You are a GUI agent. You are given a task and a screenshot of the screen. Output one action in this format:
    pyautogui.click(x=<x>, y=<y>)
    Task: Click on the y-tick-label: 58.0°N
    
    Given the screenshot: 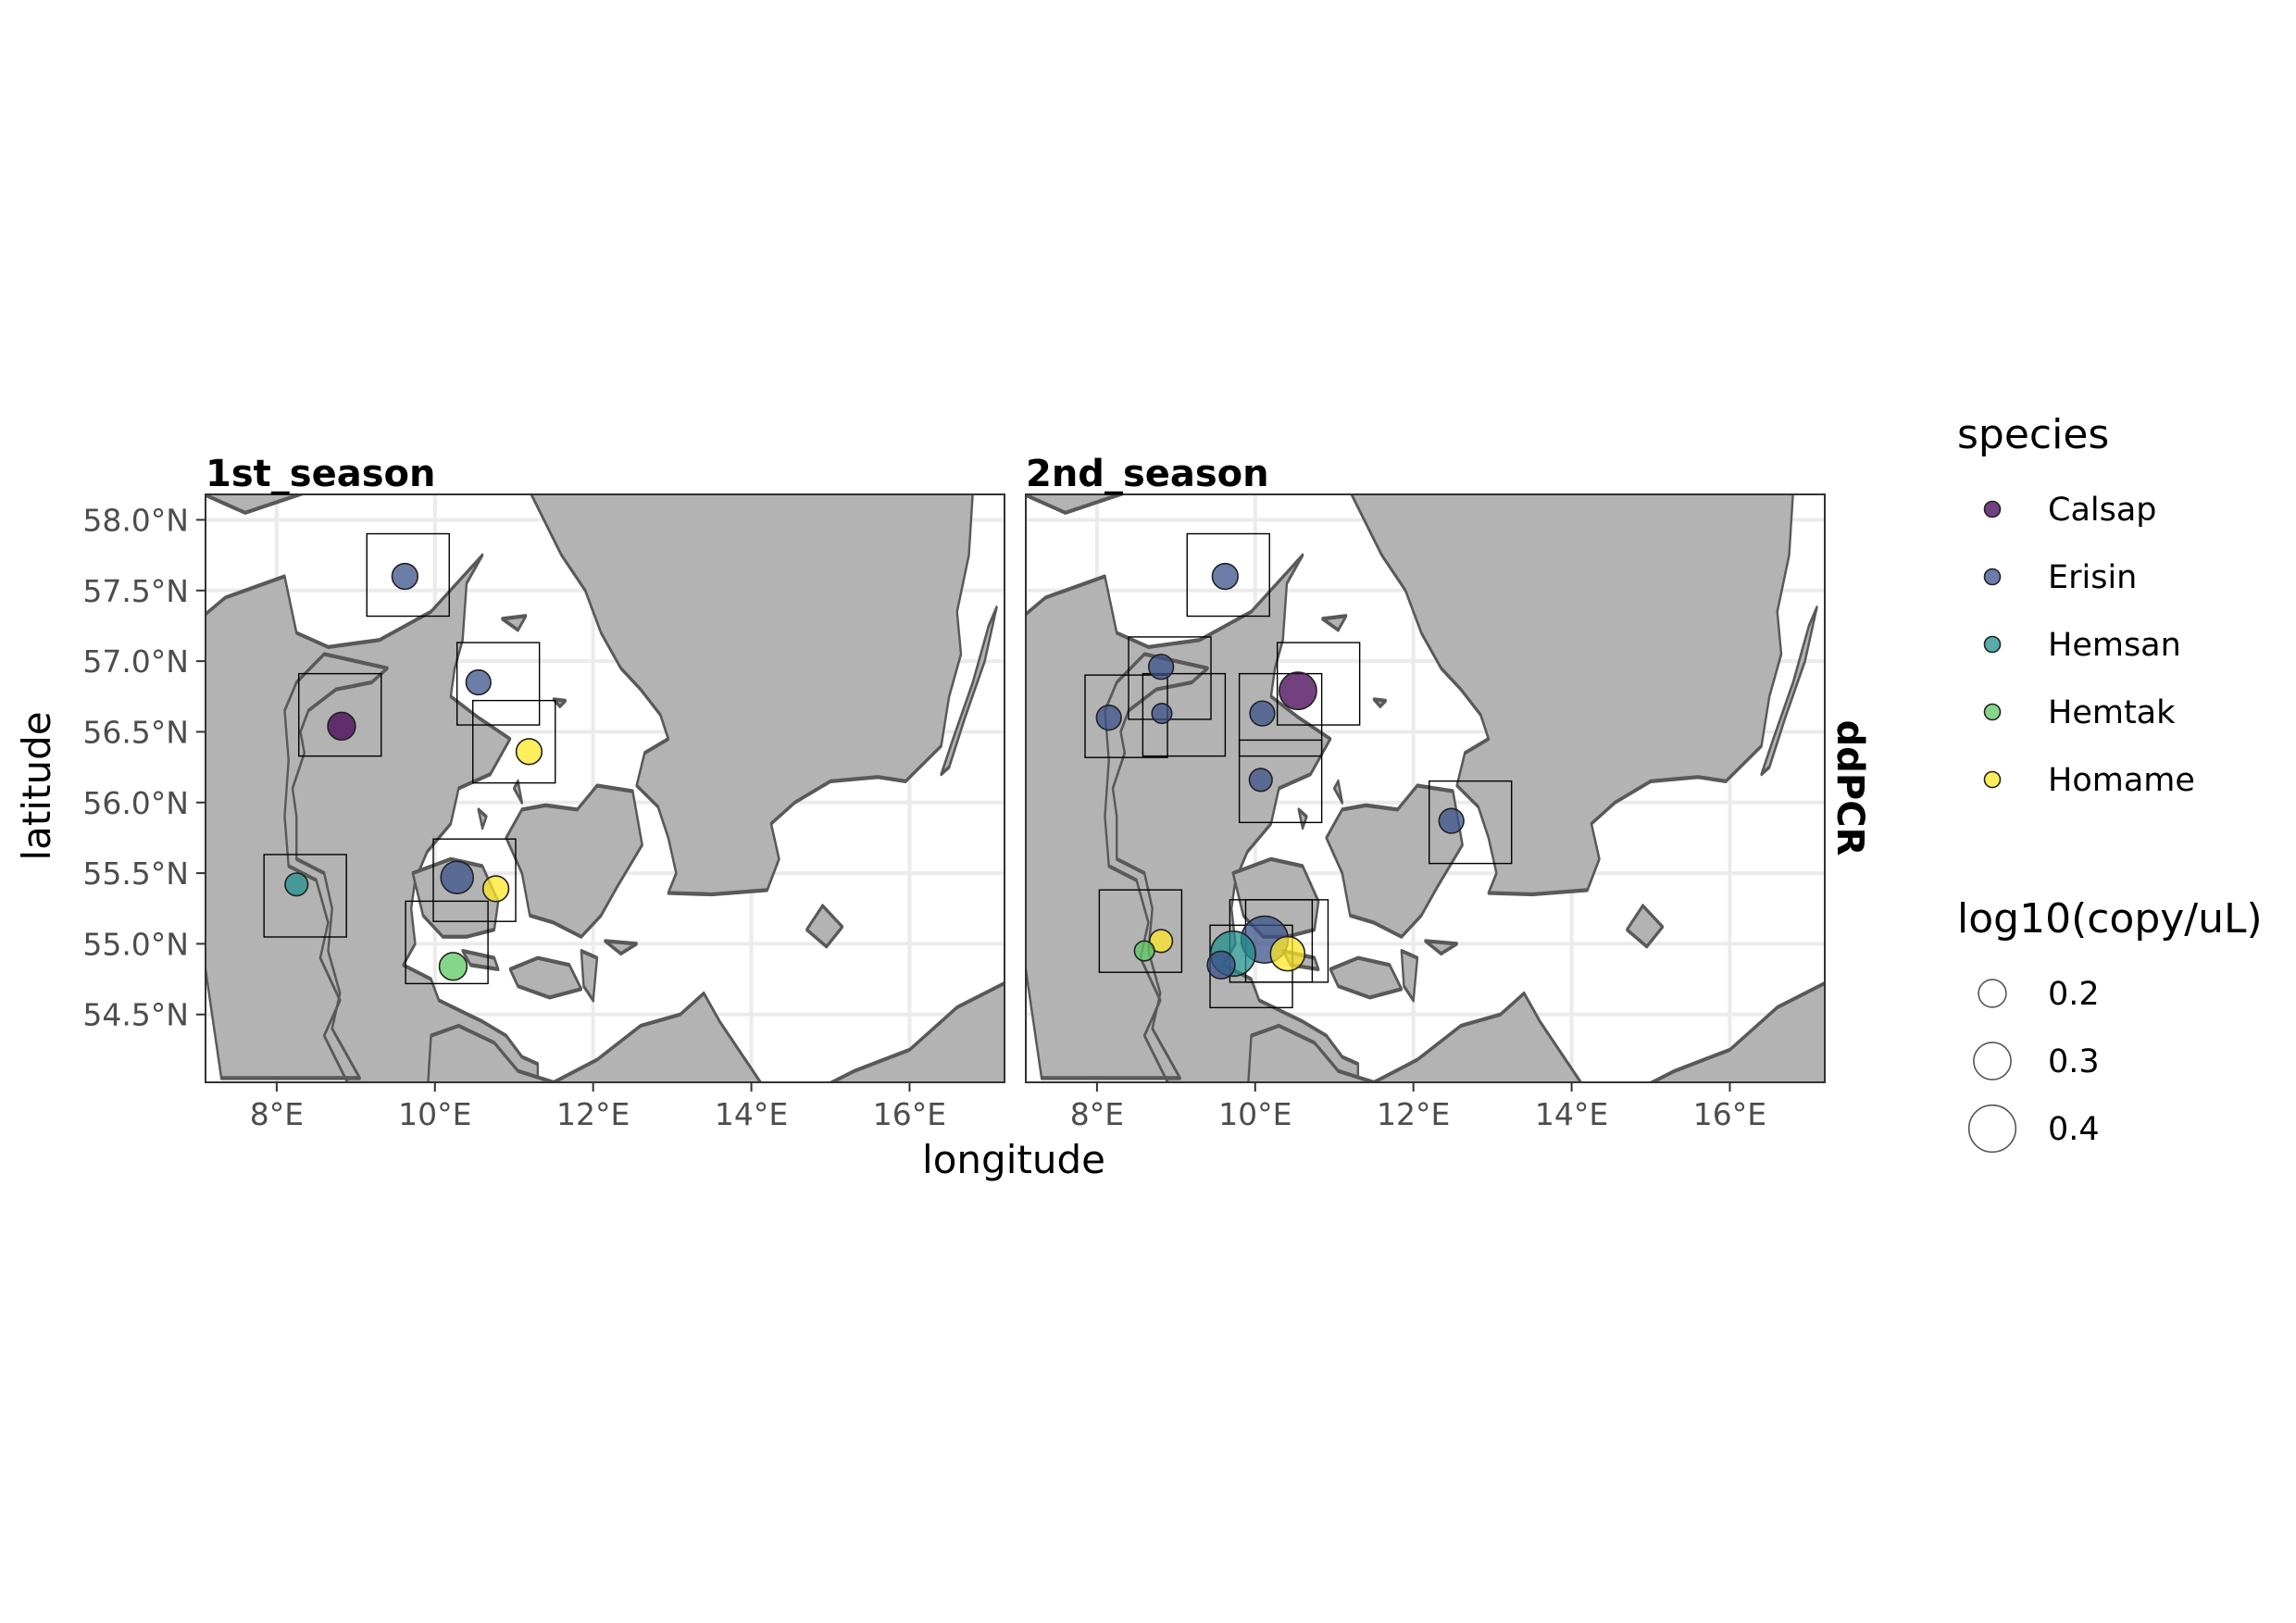 What is the action you would take?
    pyautogui.click(x=135, y=520)
    